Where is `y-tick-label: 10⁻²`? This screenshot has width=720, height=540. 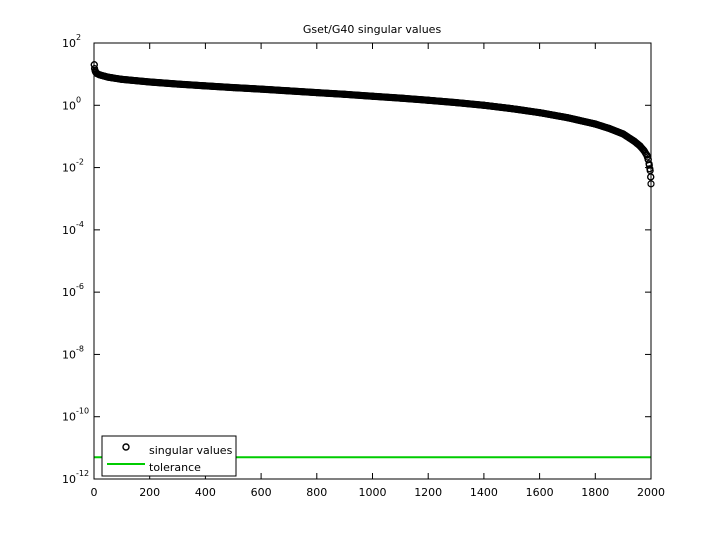 y-tick-label: 10⁻² is located at coordinates (73, 166).